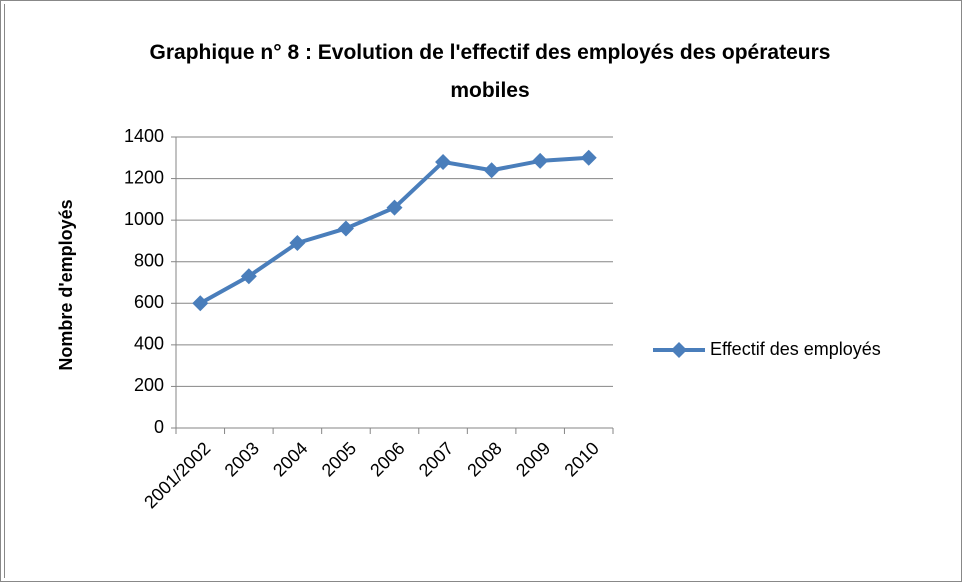 The image size is (962, 582). What do you see at coordinates (66, 284) in the screenshot?
I see `y-axis-label: Nombre d'employés` at bounding box center [66, 284].